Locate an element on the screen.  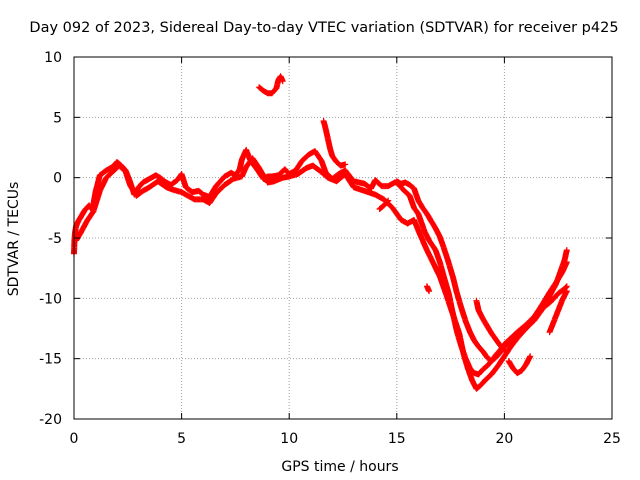
x-tick-labels: 0 5 10 15 20 25 is located at coordinates (345, 439).